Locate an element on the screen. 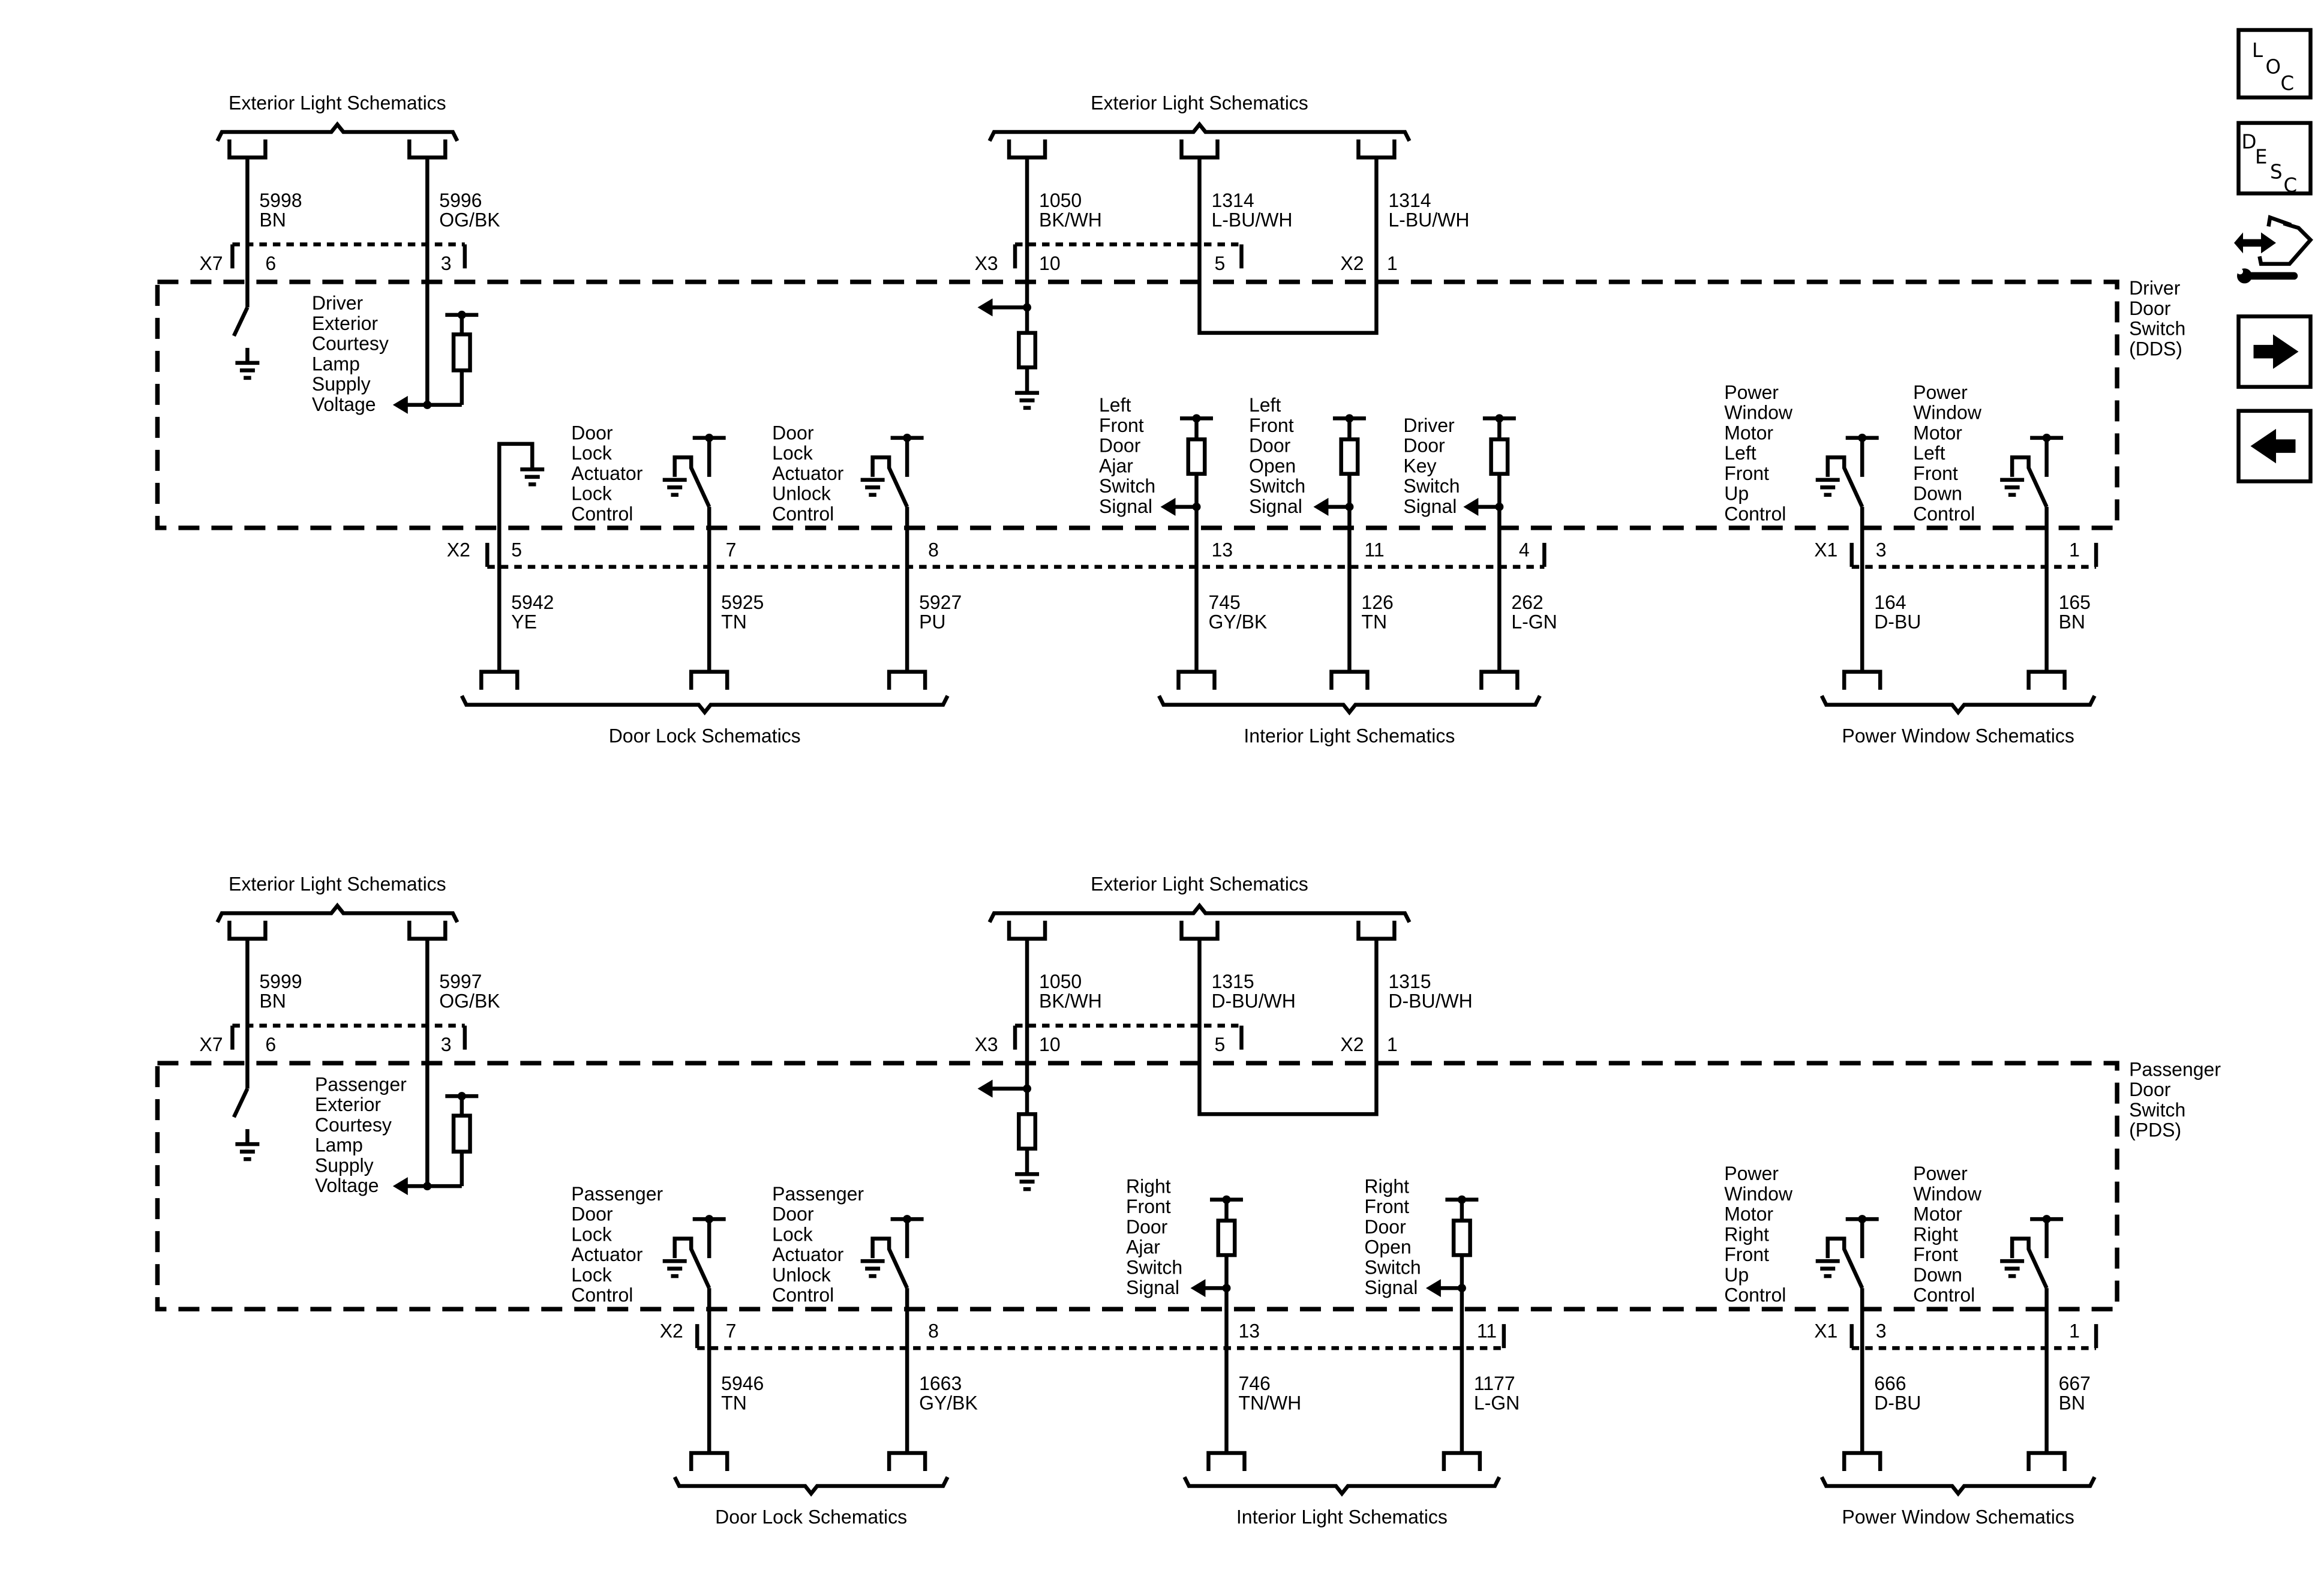 This screenshot has width=2324, height=1573. label-line: Supply is located at coordinates (344, 1165).